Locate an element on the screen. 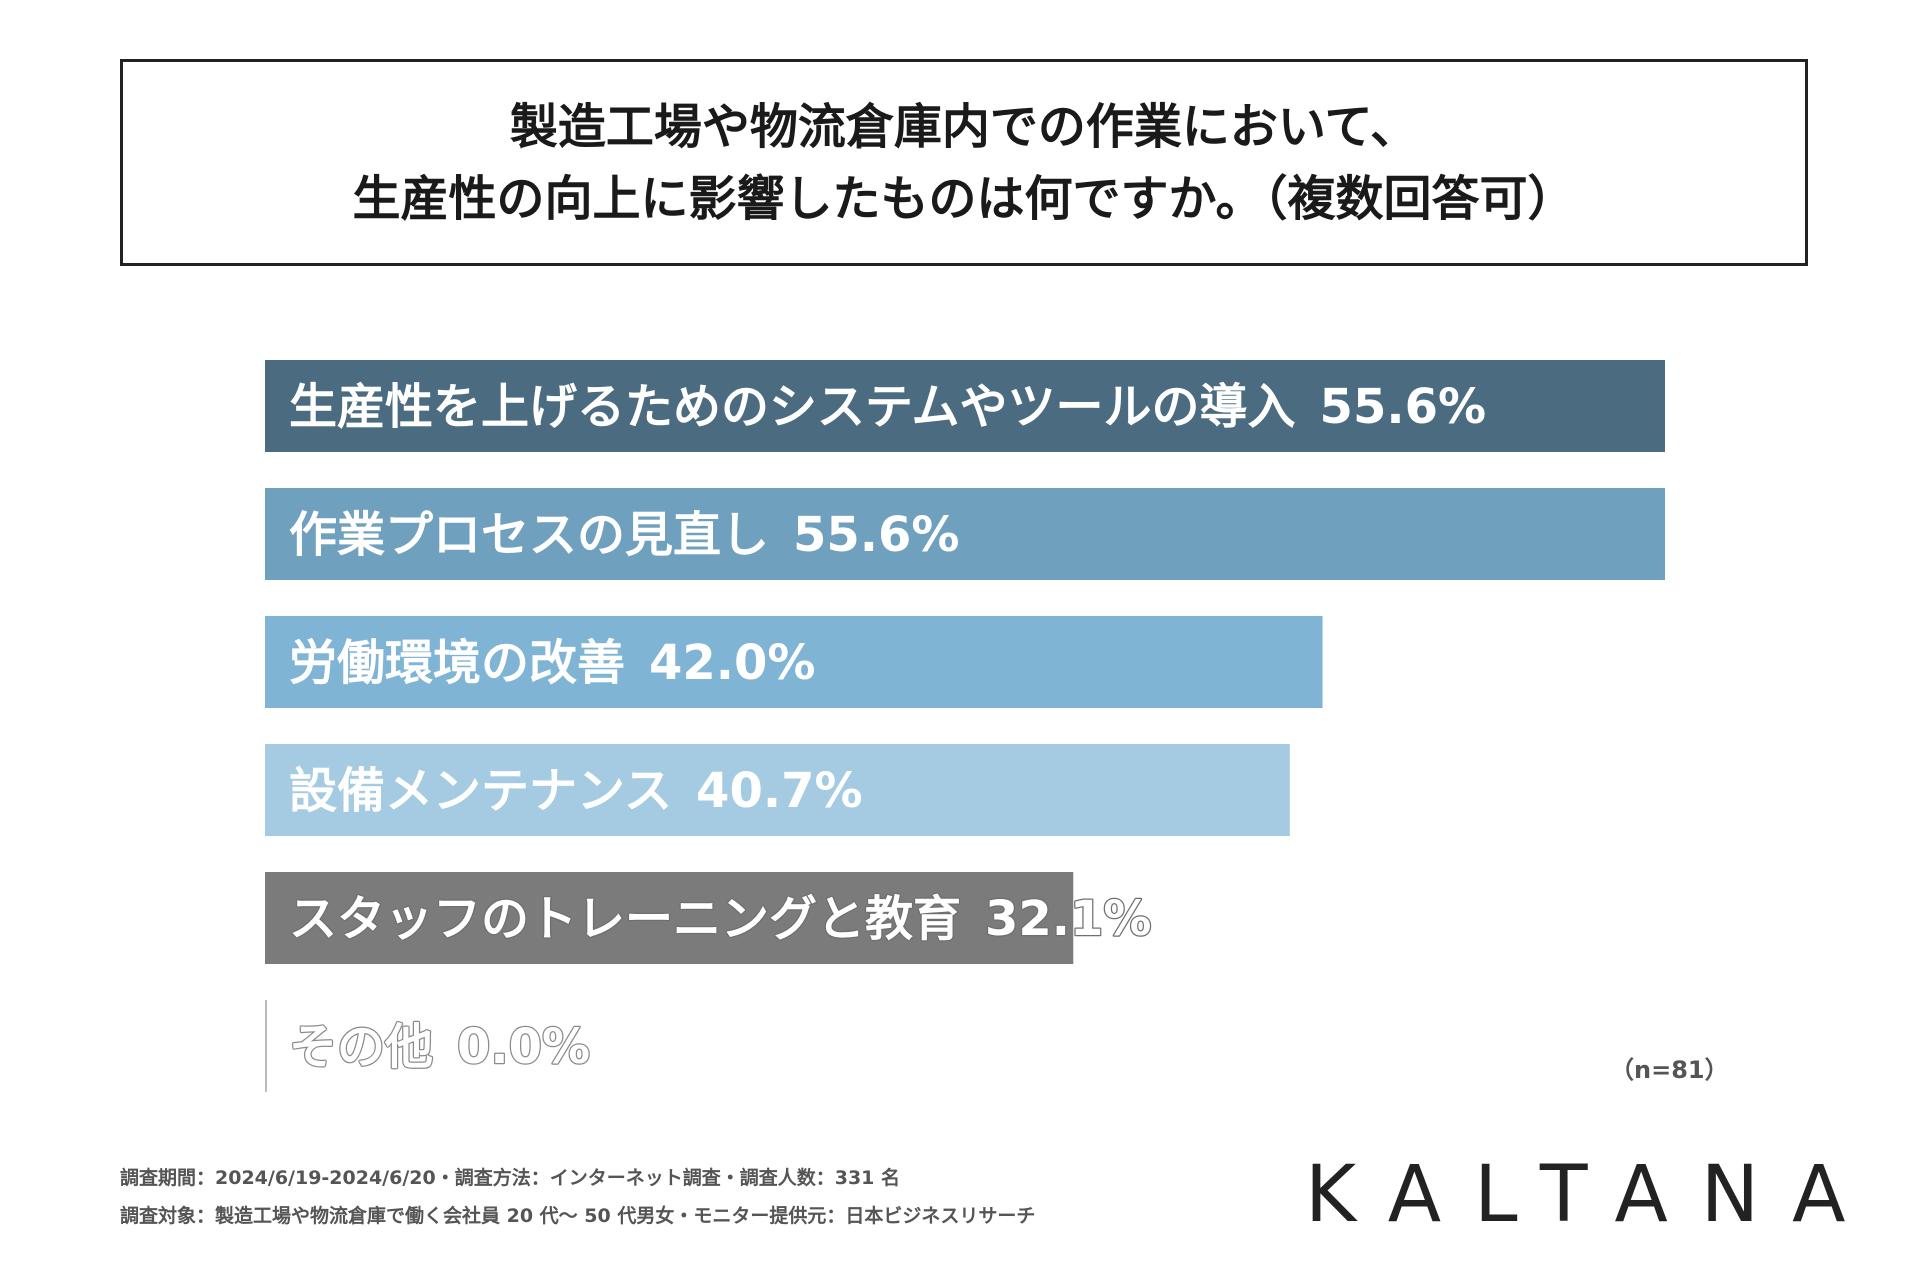 This screenshot has height=1280, width=1920. bar-label-4: 設備メンテナンス 40.7% is located at coordinates (576, 791).